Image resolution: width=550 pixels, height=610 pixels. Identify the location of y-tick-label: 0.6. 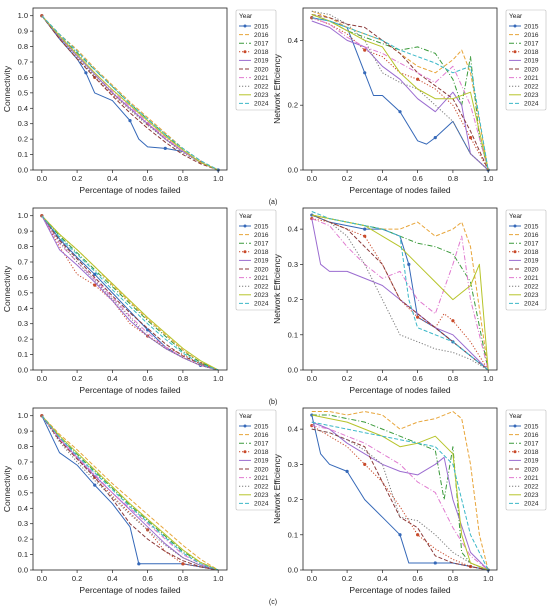
(23, 277).